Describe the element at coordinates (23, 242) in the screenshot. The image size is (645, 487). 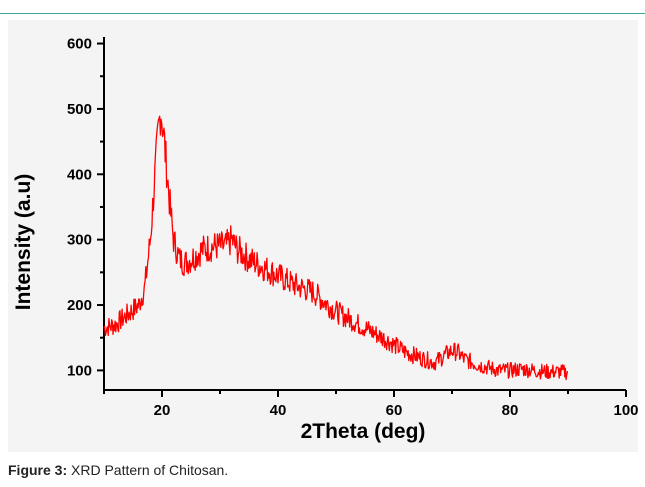
I see `y-axis-label: Intensity (a.u)` at that location.